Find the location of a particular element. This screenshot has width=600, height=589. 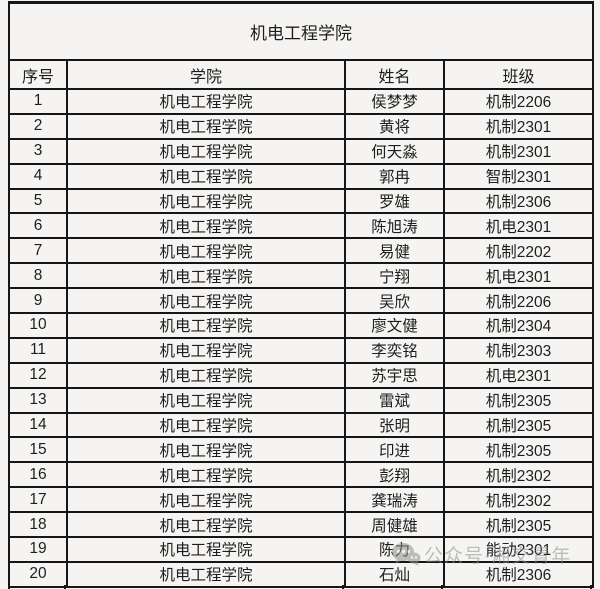

cell-index: 11 is located at coordinates (38, 350).